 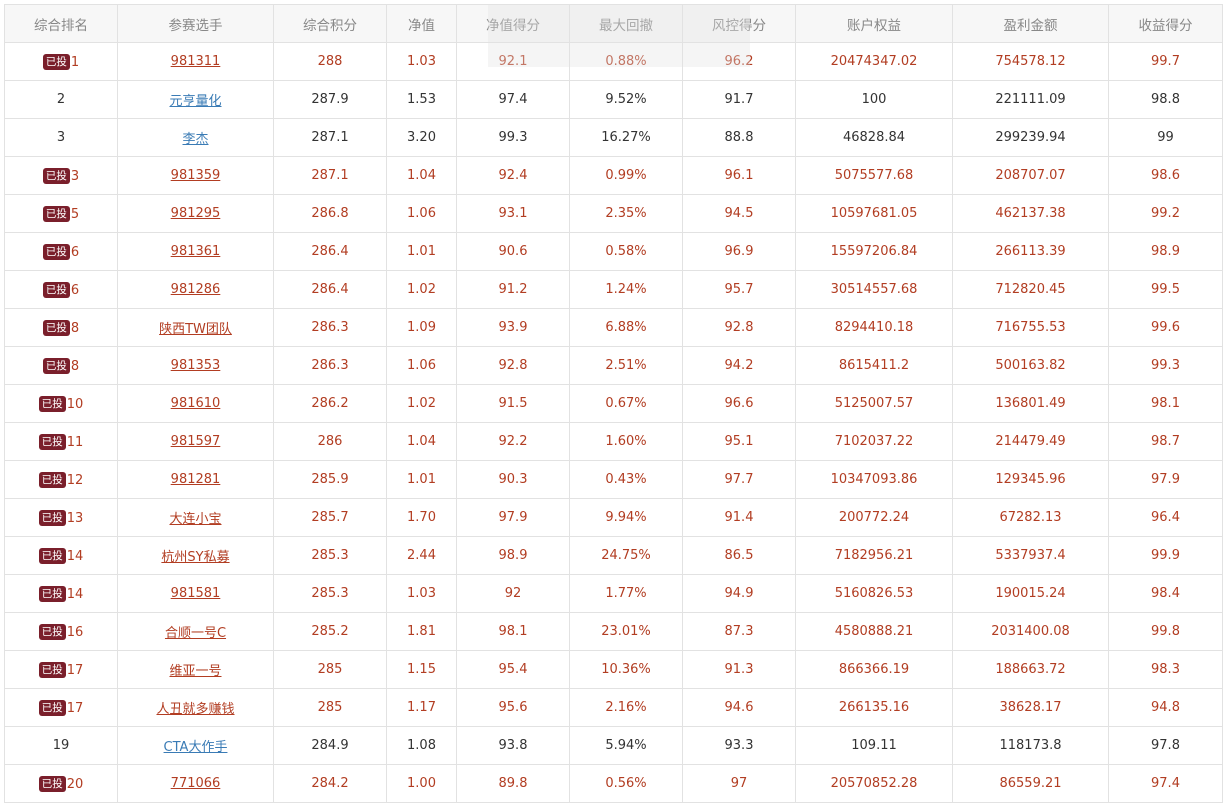 What do you see at coordinates (739, 517) in the screenshot?
I see `cell-risk-score: 91.4` at bounding box center [739, 517].